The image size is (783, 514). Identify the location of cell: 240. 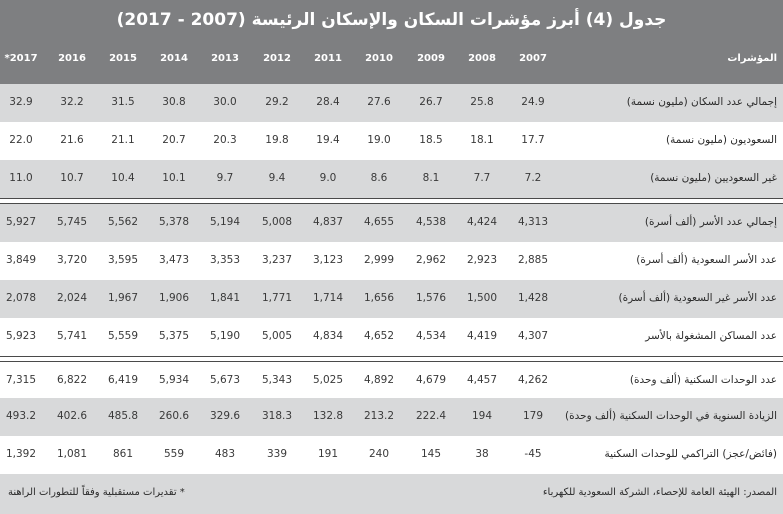
(379, 454).